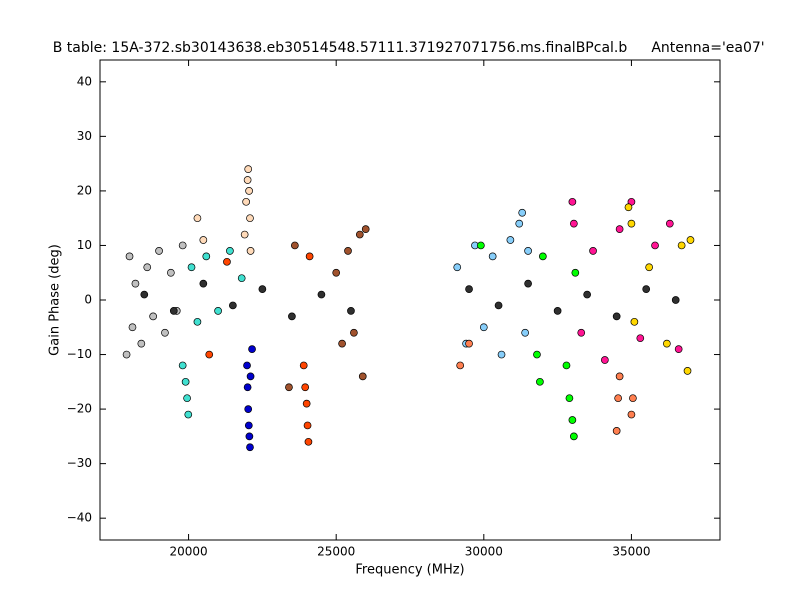 This screenshot has height=604, width=800. I want to click on x-tick-label: 20000, so click(188, 552).